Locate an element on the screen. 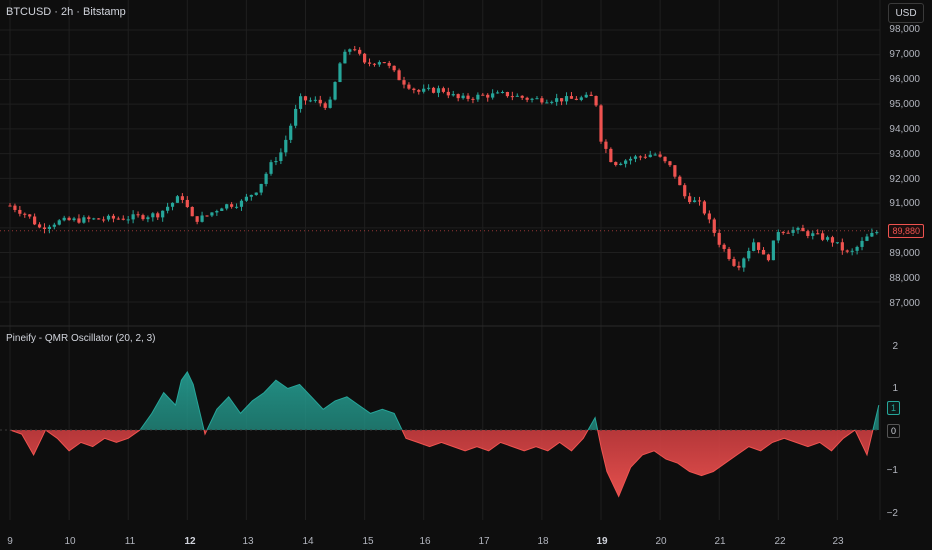 This screenshot has width=932, height=550. time-label: 18 is located at coordinates (543, 541).